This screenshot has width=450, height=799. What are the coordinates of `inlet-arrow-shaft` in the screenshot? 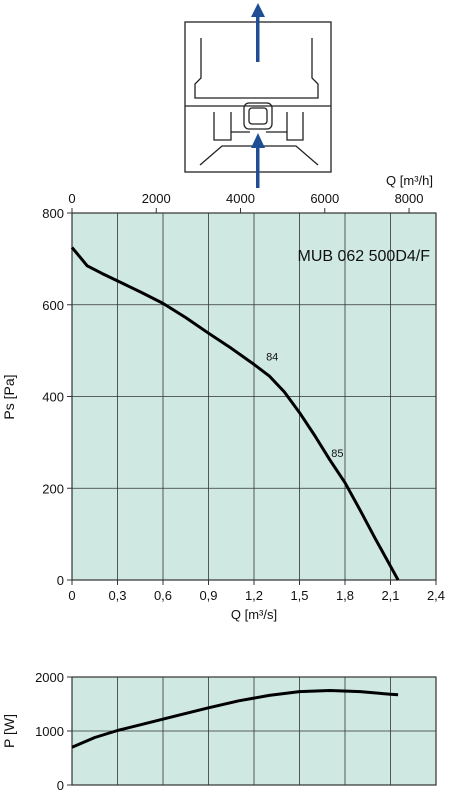 It's located at (258, 168).